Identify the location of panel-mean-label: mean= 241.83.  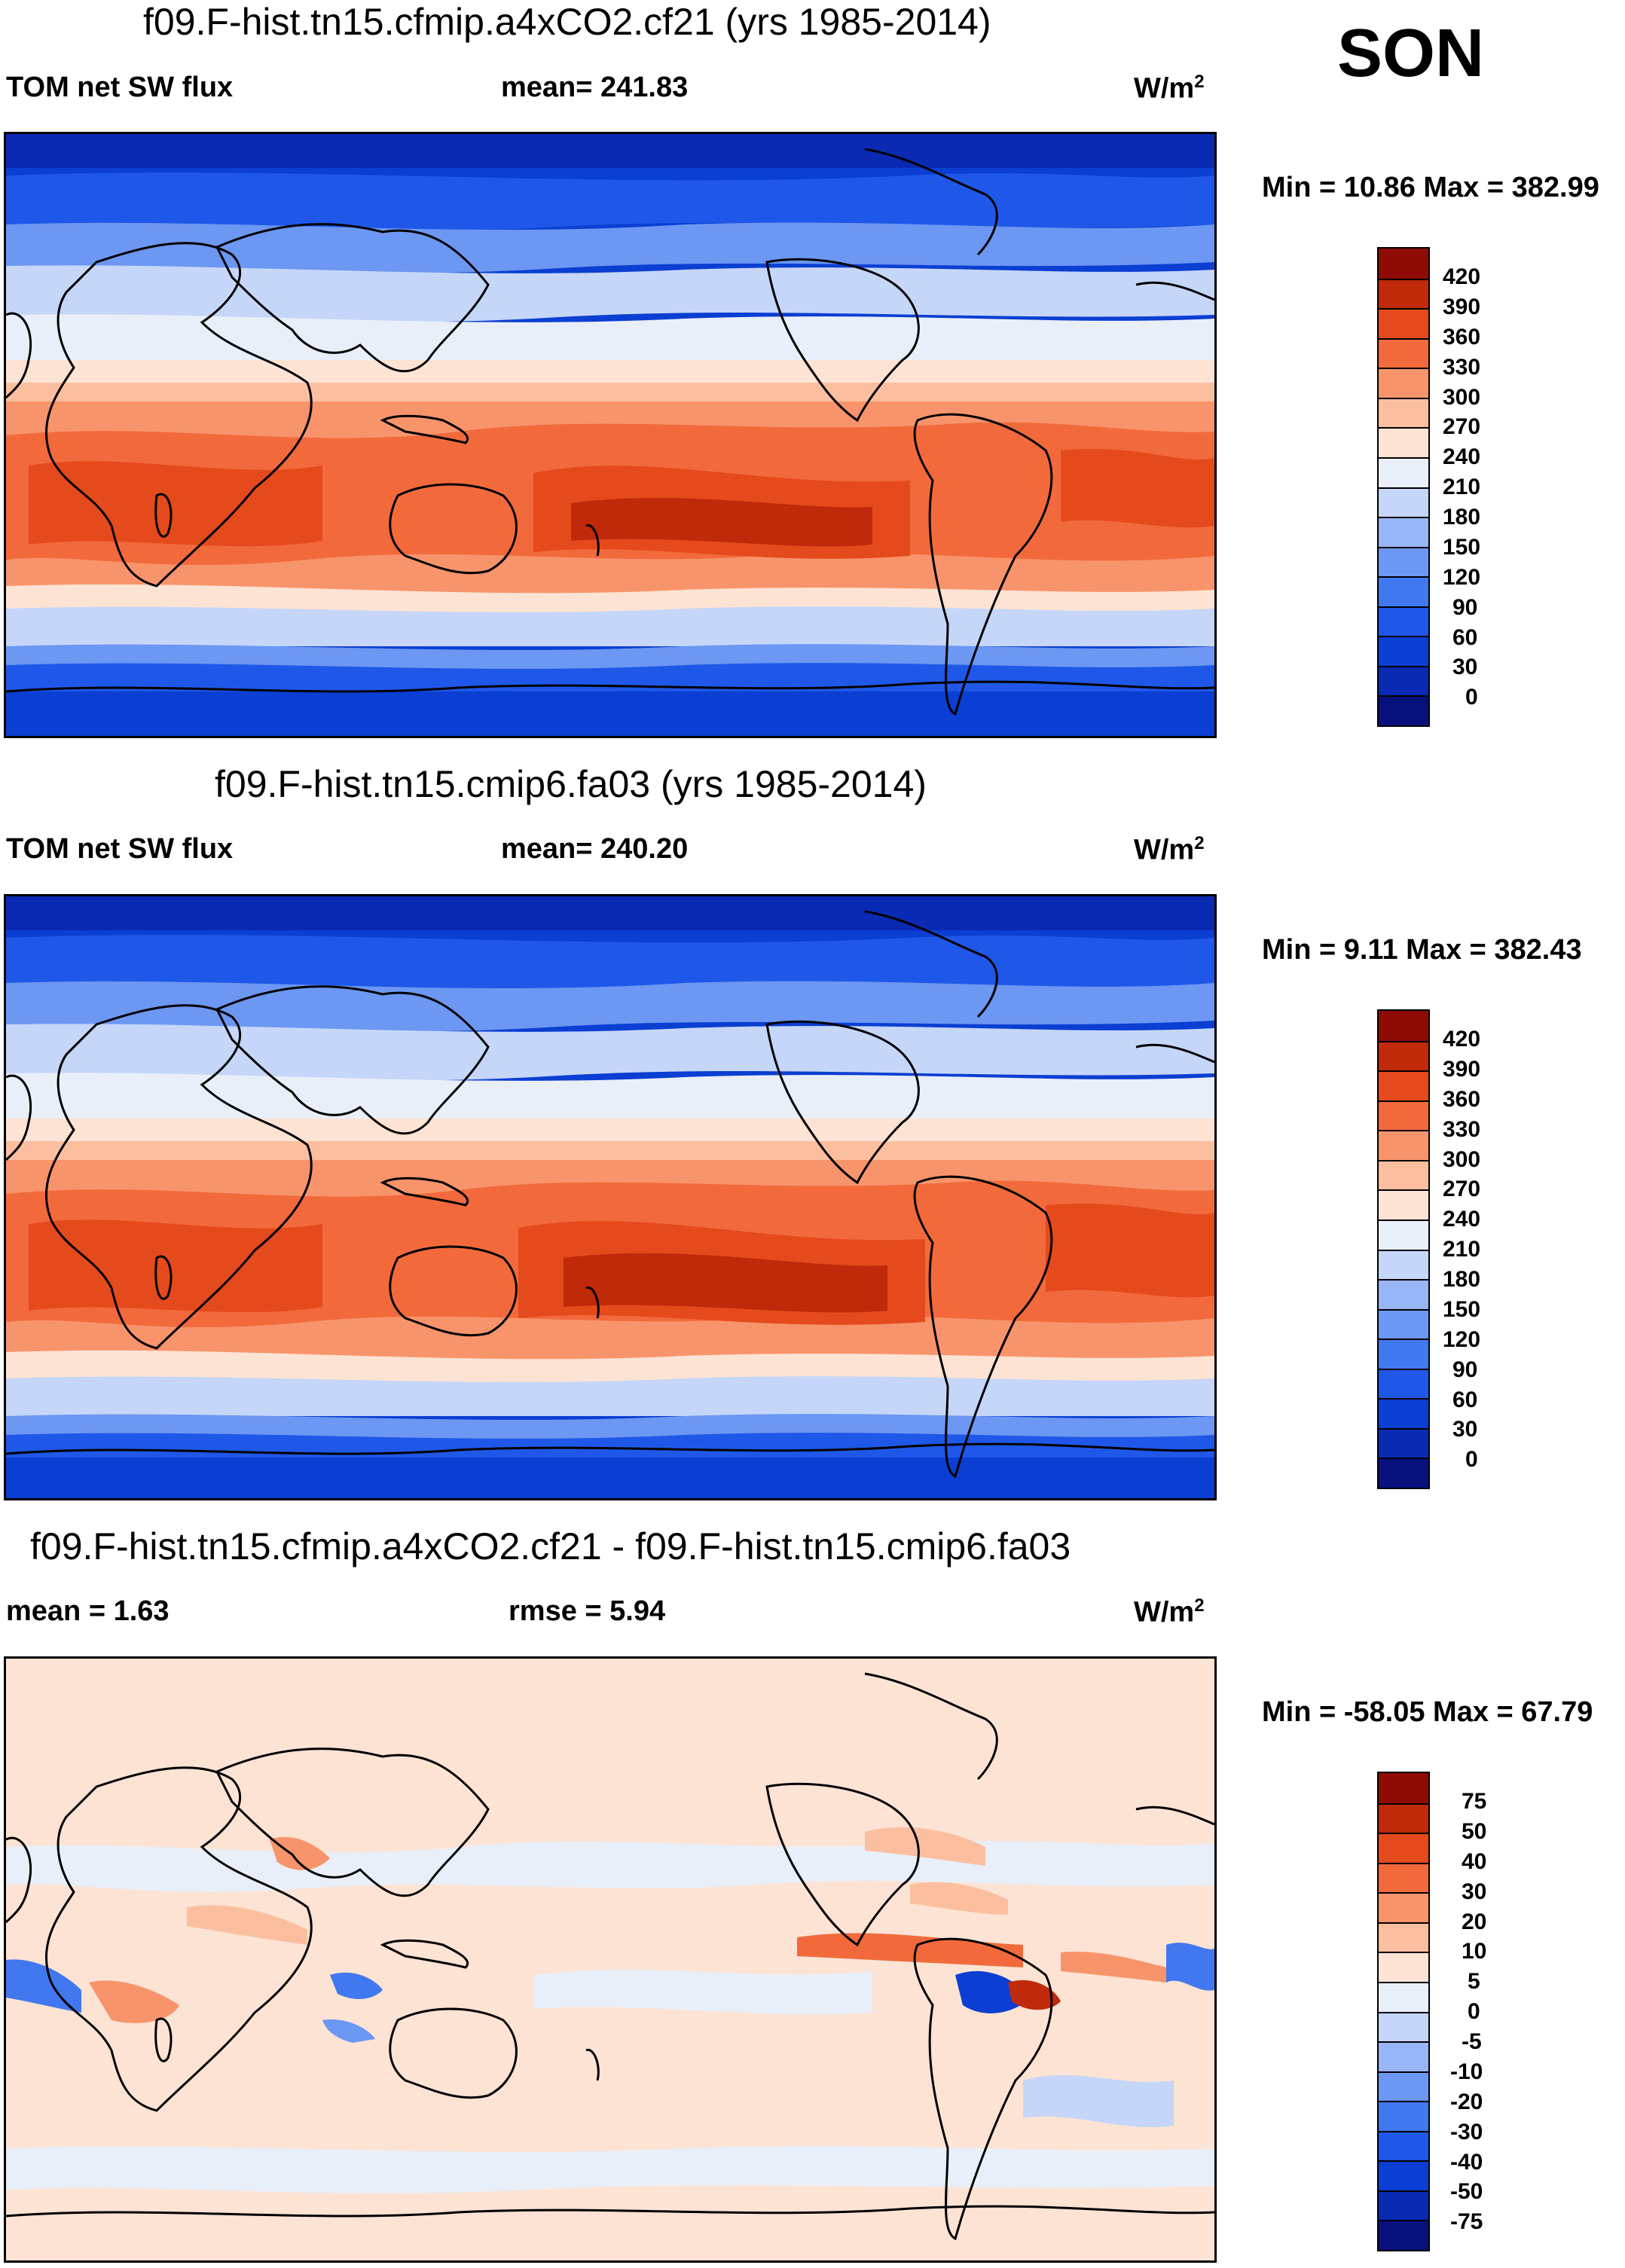
(595, 88).